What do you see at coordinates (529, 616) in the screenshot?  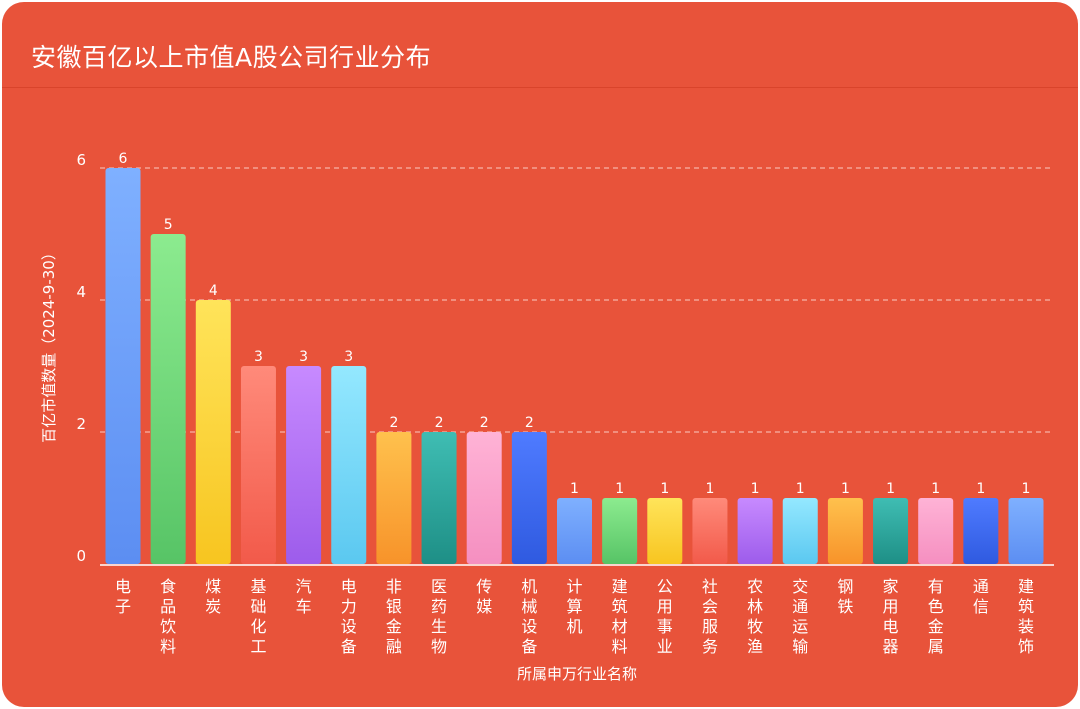 I see `x-tick-label: 机械设备` at bounding box center [529, 616].